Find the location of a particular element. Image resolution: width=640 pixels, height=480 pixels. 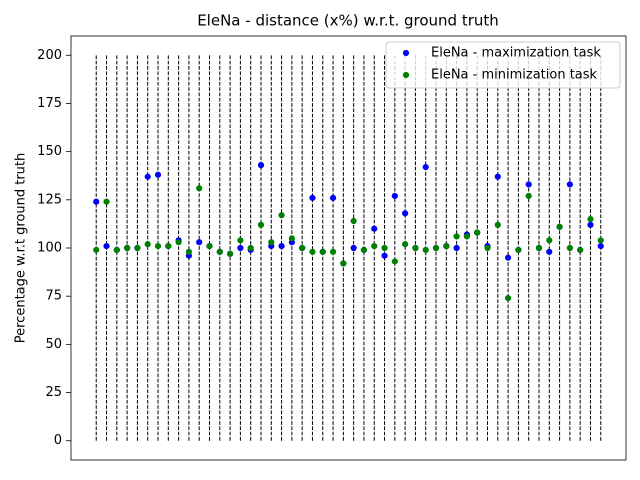

y-tick-label: 175 is located at coordinates (49, 103).